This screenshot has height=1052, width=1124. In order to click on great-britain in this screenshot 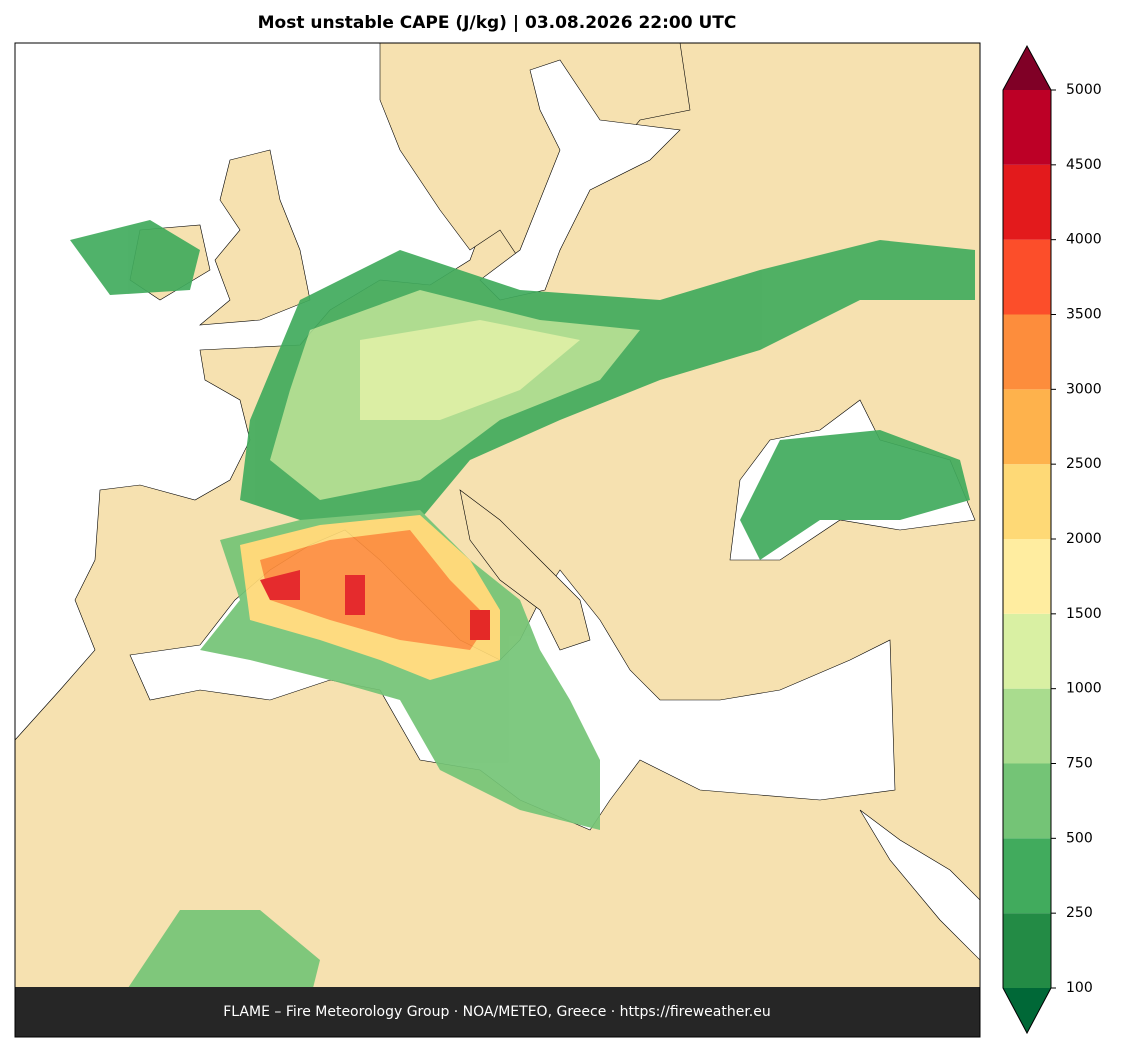, I will do `click(255, 237)`.